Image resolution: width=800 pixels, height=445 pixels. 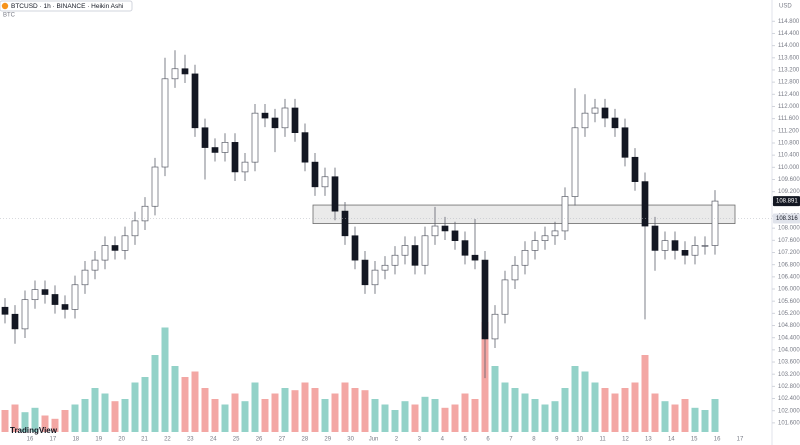 What do you see at coordinates (524, 214) in the screenshot?
I see `zone-layer` at bounding box center [524, 214].